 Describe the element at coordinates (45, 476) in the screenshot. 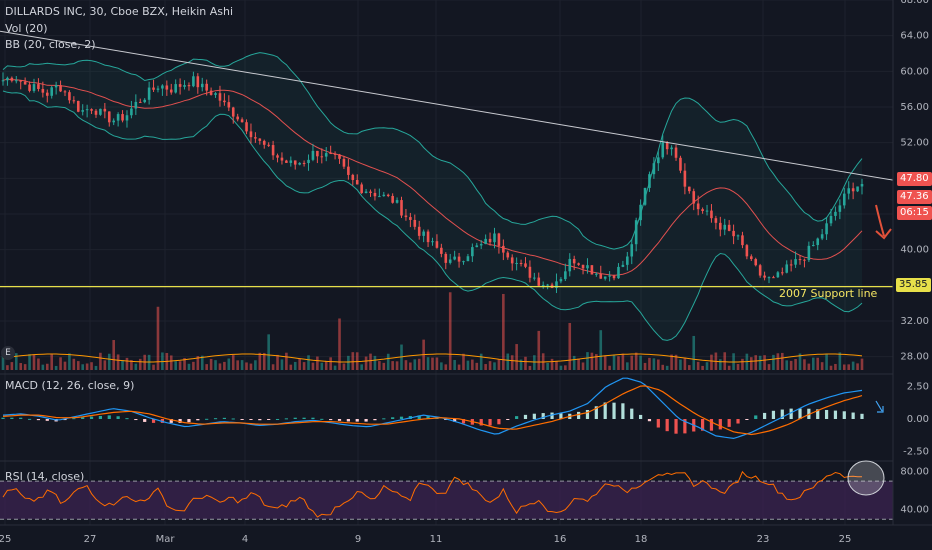

I see `rsi-legend: RSI (14, close)` at that location.